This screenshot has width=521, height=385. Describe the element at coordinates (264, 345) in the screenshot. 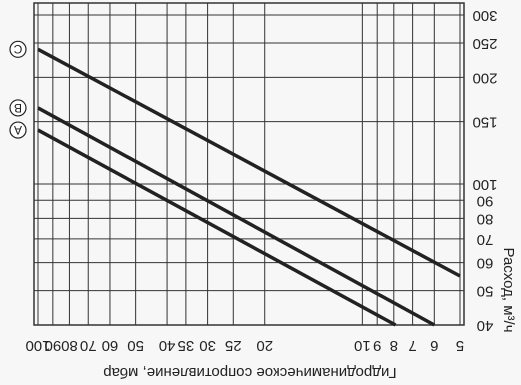

I see `x-tick-label: 20` at that location.